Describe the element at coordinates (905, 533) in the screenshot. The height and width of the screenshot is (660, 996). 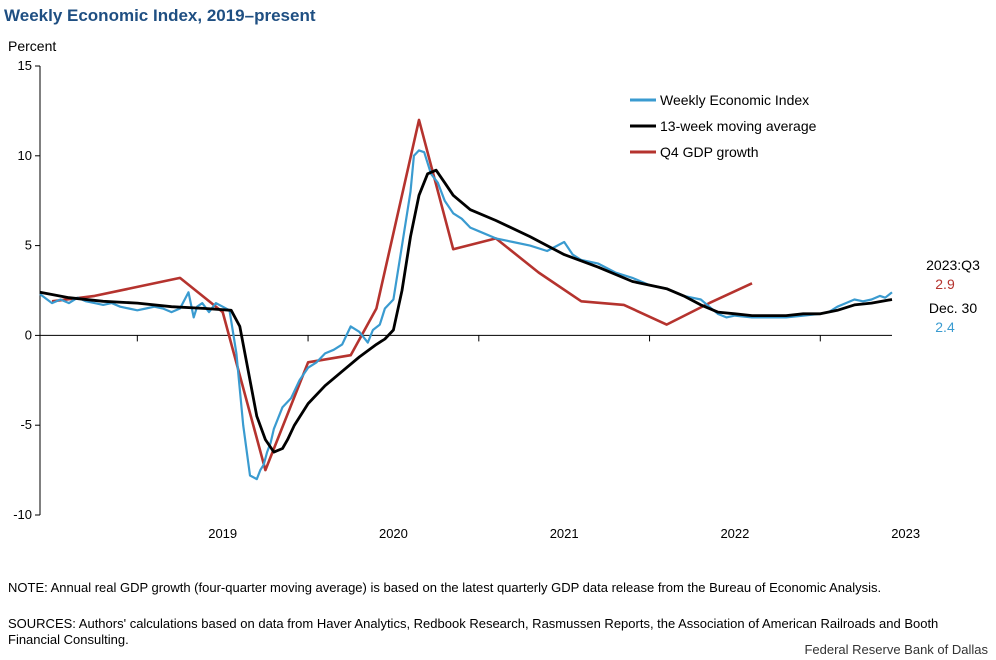
I see `x-tick-label: 2023` at that location.